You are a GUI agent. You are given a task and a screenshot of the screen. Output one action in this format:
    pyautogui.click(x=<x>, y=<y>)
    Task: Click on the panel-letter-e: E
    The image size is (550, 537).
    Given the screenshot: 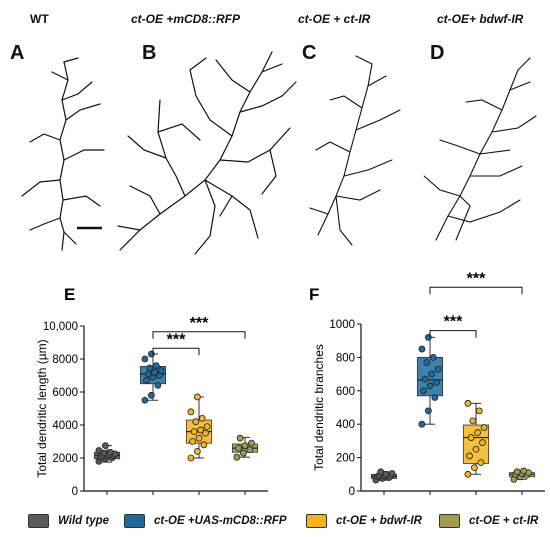 What is the action you would take?
    pyautogui.click(x=69, y=294)
    